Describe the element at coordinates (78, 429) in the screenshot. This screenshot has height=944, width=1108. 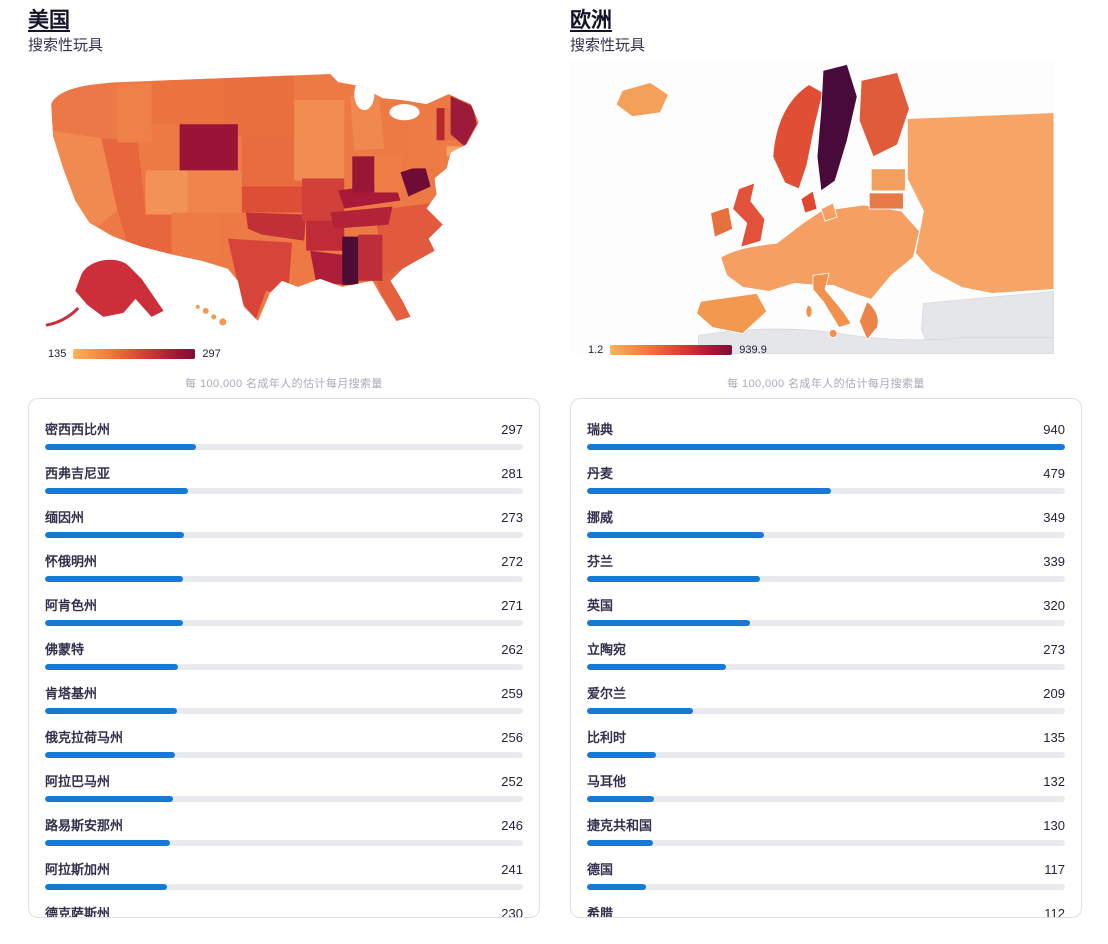
I see `region-label: 密西西比州` at that location.